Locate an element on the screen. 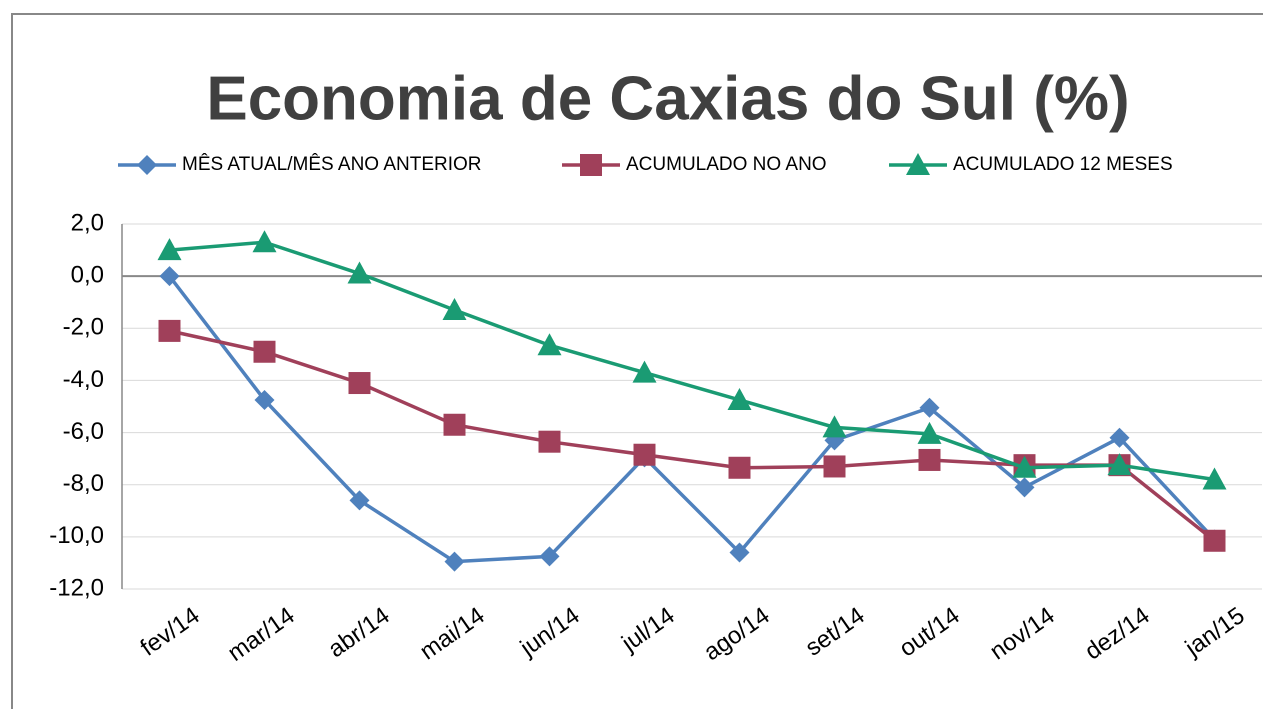  y-tick-label: -8,0 is located at coordinates (83, 483).